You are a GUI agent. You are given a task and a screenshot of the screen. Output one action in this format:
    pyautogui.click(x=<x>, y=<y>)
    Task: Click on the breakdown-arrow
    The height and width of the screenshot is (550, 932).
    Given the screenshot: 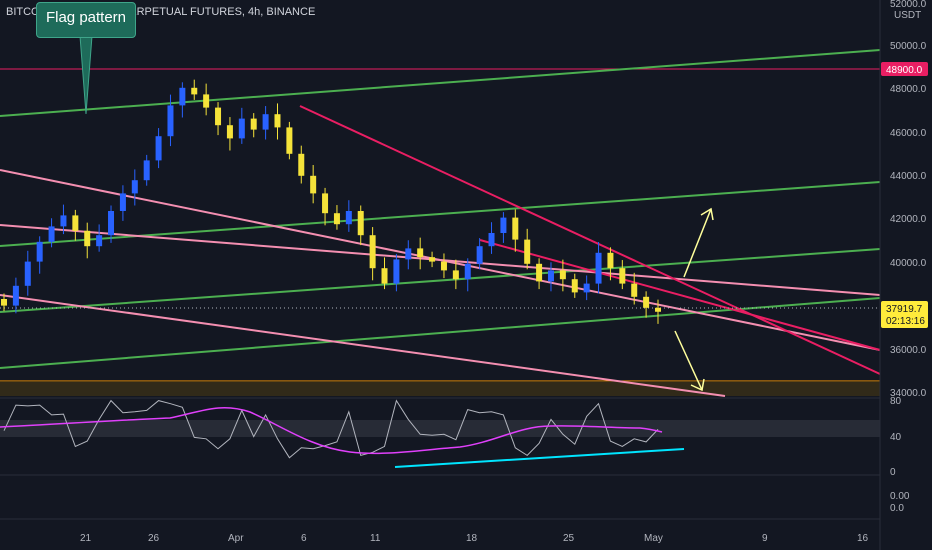 What is the action you would take?
    pyautogui.click(x=689, y=361)
    